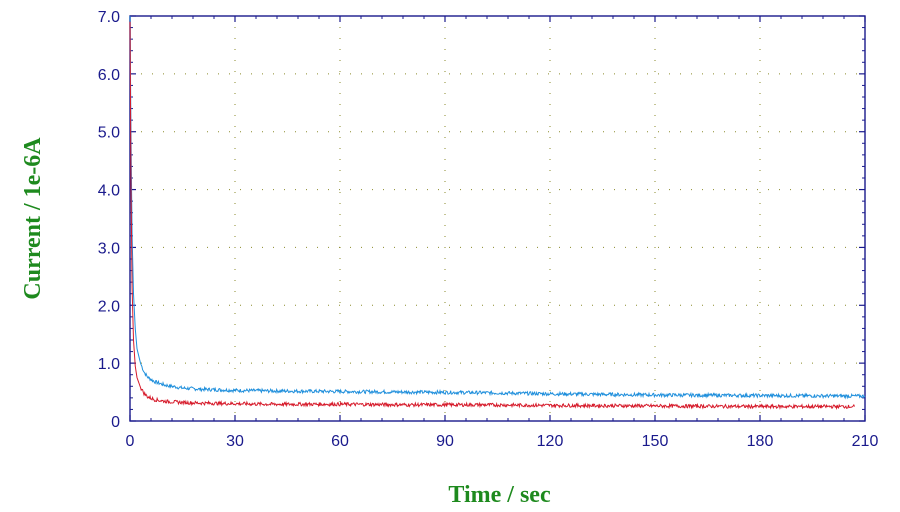 The height and width of the screenshot is (512, 900). What do you see at coordinates (235, 441) in the screenshot?
I see `x-tick-label: 30` at bounding box center [235, 441].